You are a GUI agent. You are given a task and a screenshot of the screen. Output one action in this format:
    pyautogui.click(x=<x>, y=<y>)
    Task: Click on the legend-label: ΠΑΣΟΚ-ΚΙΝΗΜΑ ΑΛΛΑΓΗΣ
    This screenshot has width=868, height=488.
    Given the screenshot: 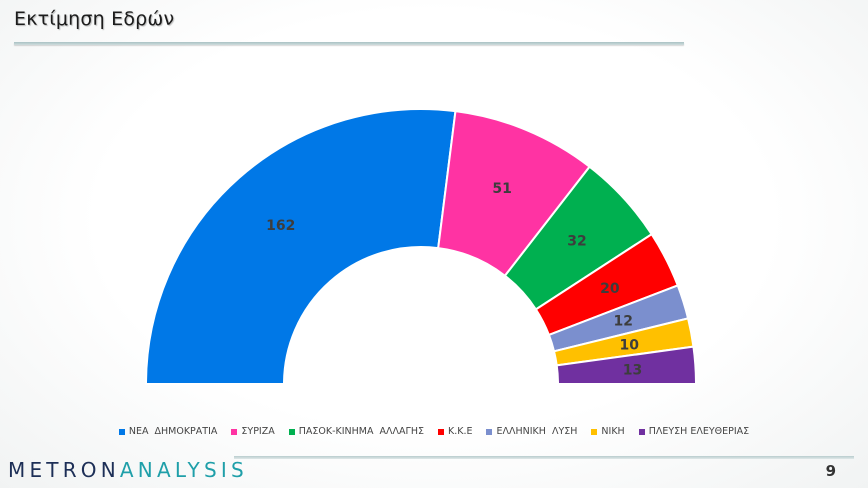 What is the action you would take?
    pyautogui.click(x=361, y=431)
    